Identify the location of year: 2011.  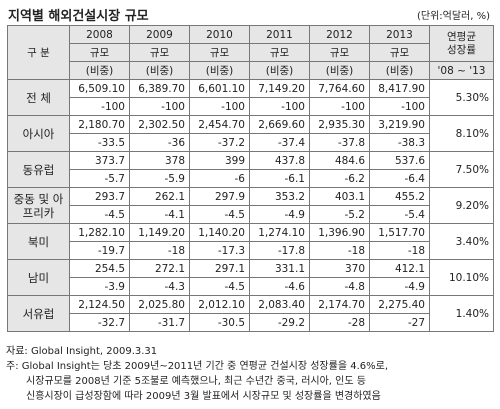
(279, 34).